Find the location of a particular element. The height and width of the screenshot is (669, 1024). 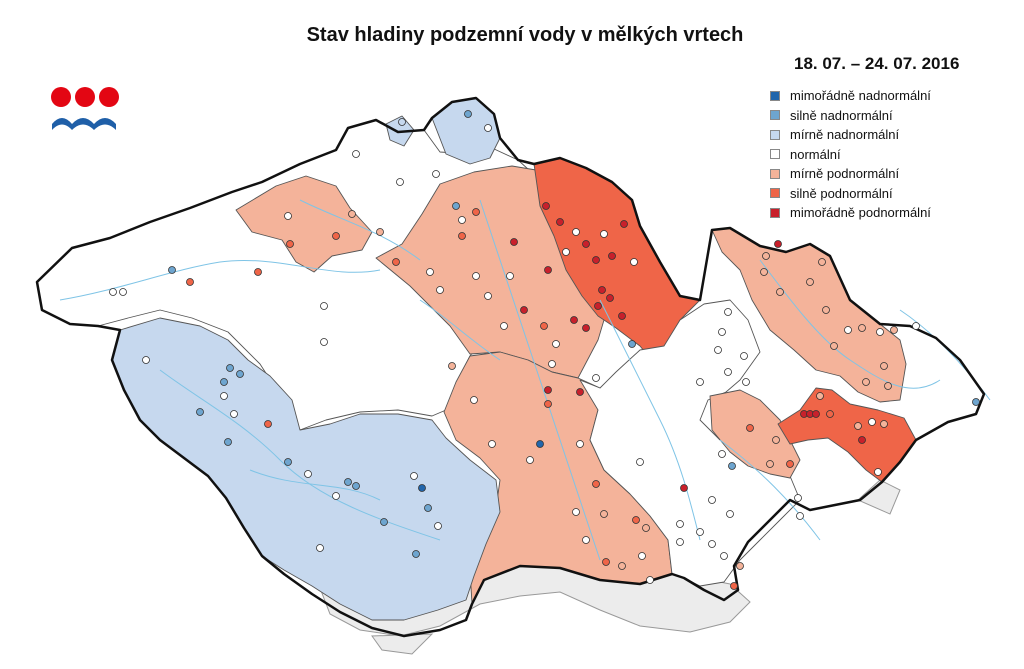

legend-label: mírně podnormální is located at coordinates (845, 174).